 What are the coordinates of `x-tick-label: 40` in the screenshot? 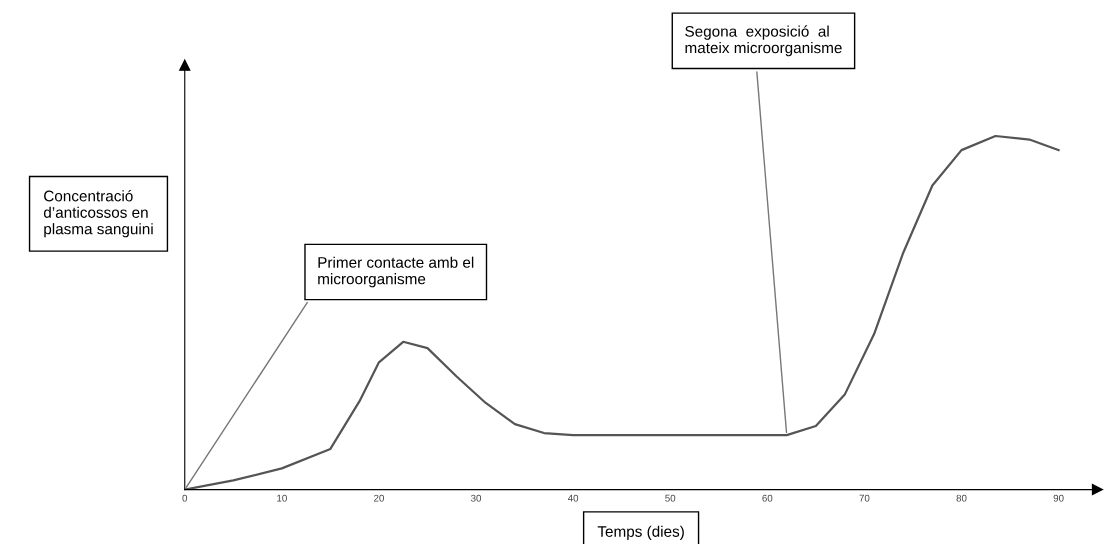 It's located at (573, 498).